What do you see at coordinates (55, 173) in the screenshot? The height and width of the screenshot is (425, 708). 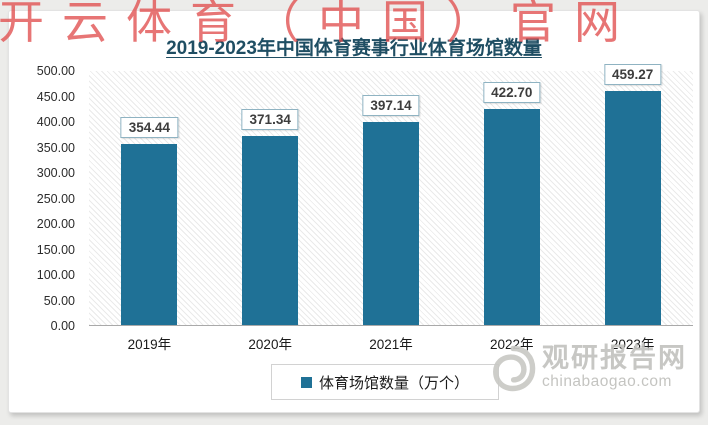 I see `y-tick-label: 300.00` at bounding box center [55, 173].